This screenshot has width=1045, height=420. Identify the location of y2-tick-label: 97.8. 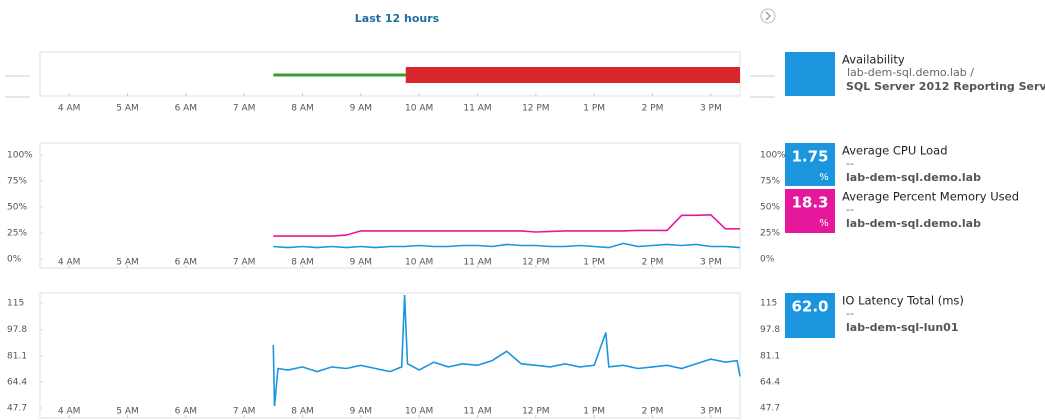
(770, 330).